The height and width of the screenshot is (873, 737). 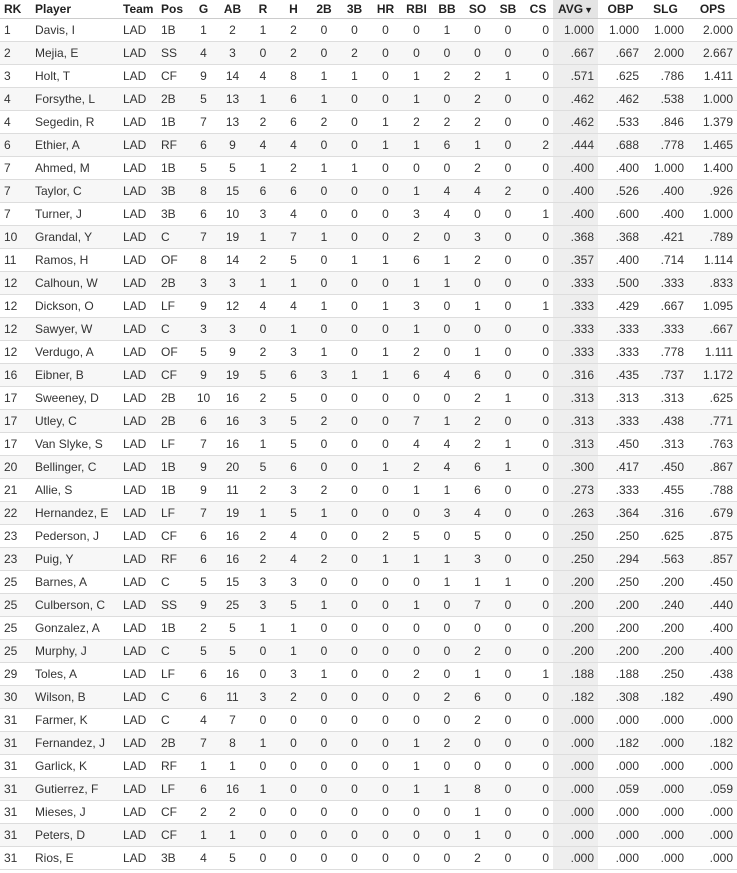 What do you see at coordinates (575, 559) in the screenshot?
I see `cell-avg: .250` at bounding box center [575, 559].